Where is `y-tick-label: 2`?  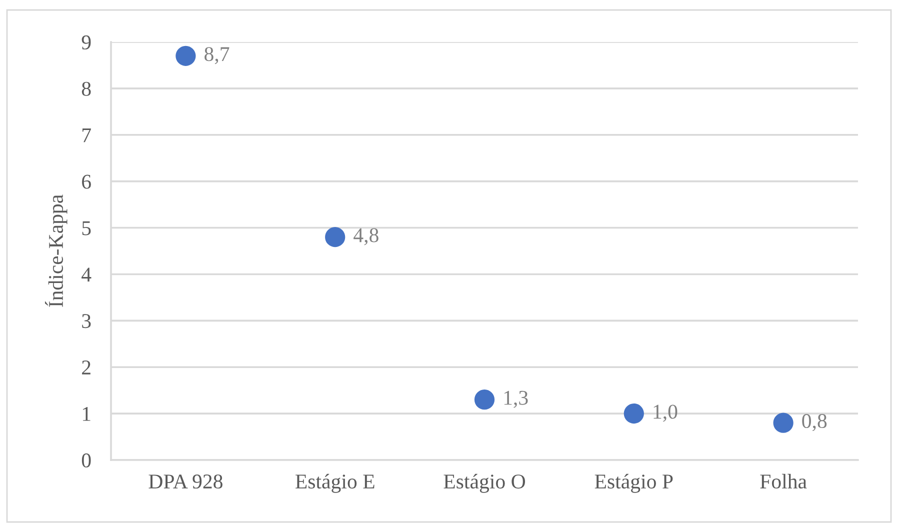 y-tick-label: 2 is located at coordinates (86, 367).